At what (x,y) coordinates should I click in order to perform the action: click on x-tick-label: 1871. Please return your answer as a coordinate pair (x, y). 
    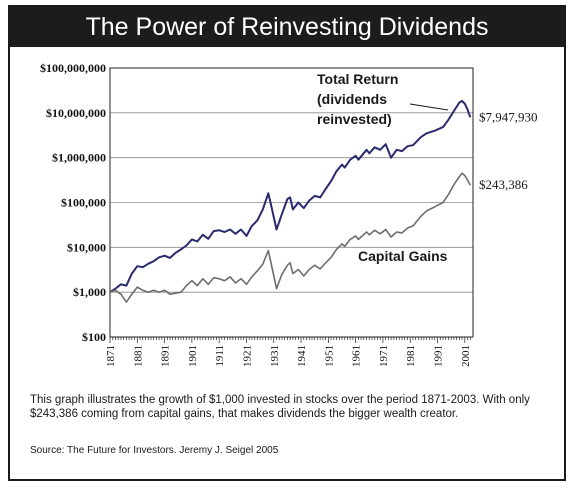
    Looking at the image, I should click on (111, 356).